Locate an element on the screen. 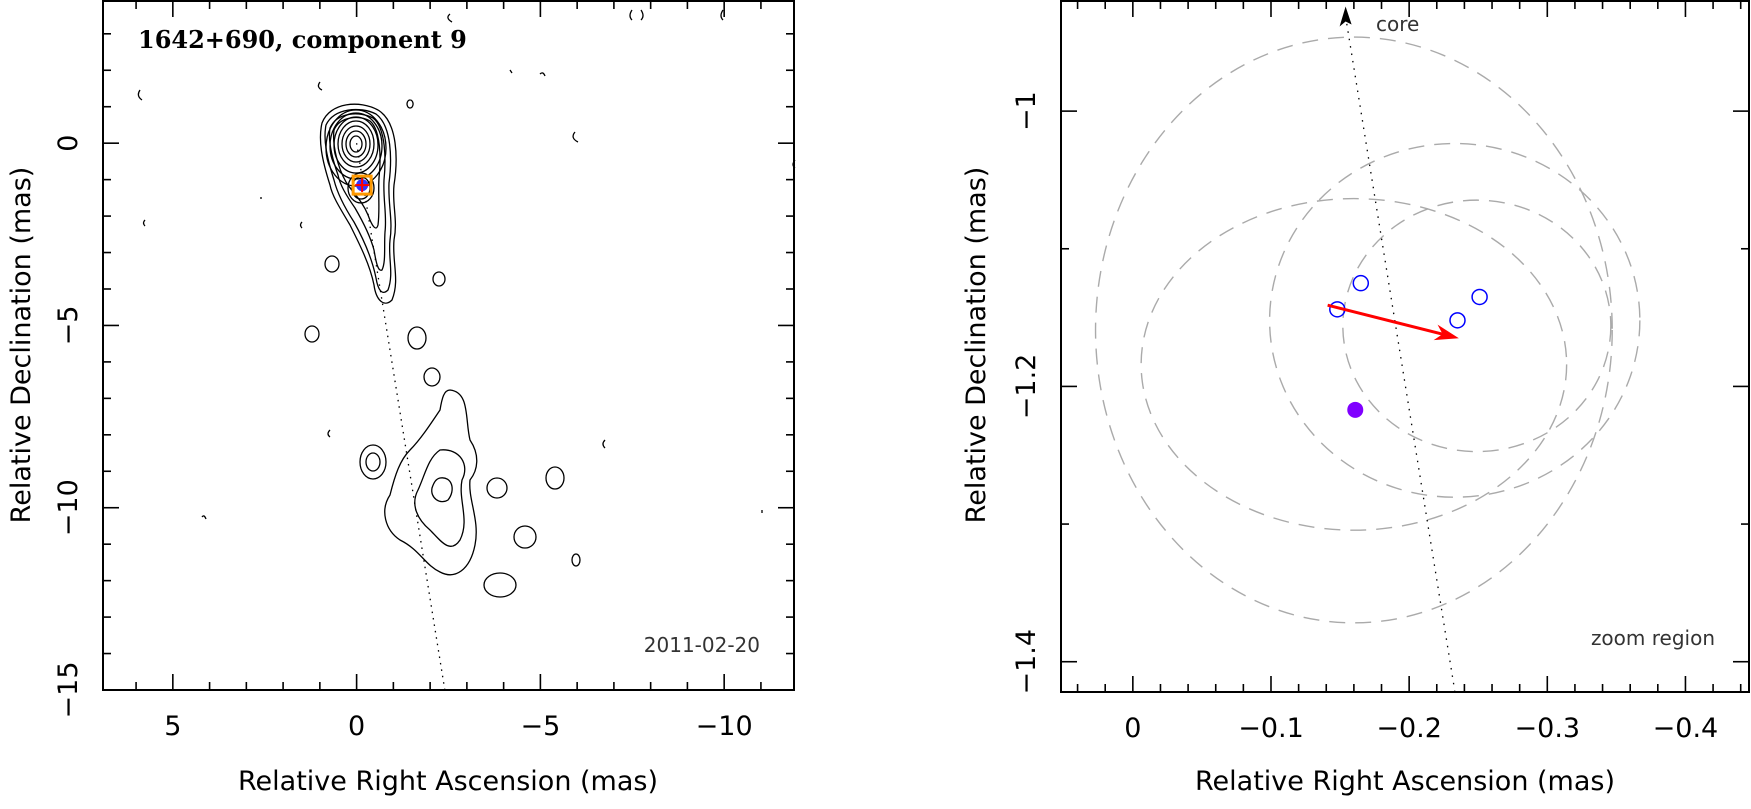 Image resolution: width=1751 pixels, height=809 pixels. filled-point is located at coordinates (1355, 409).